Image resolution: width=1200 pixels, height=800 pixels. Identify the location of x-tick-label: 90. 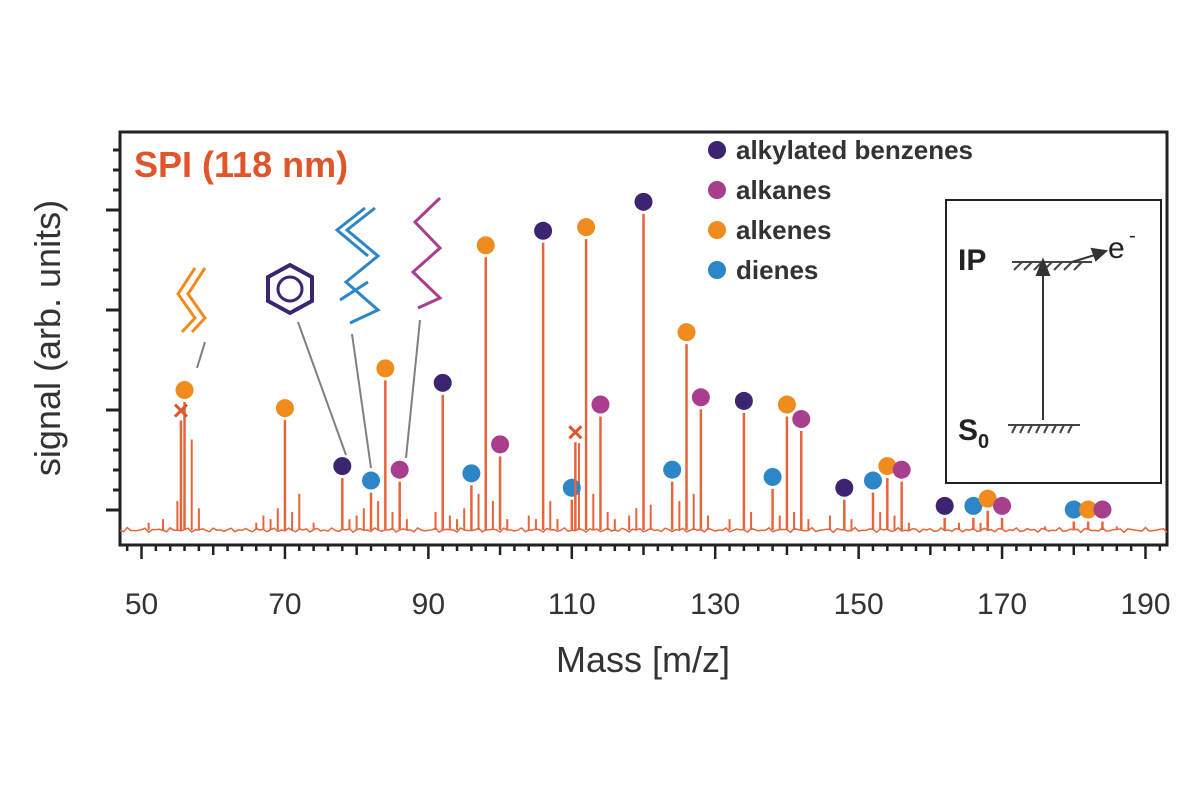
(428, 604).